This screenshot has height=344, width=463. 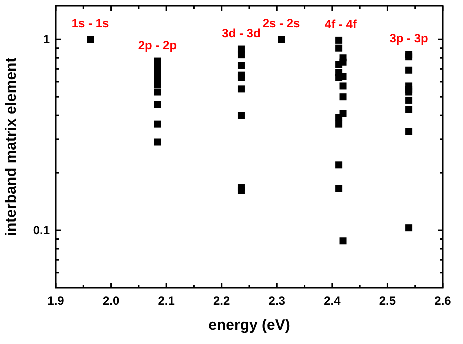 What do you see at coordinates (333, 301) in the screenshot?
I see `x-tick-label: 2.4` at bounding box center [333, 301].